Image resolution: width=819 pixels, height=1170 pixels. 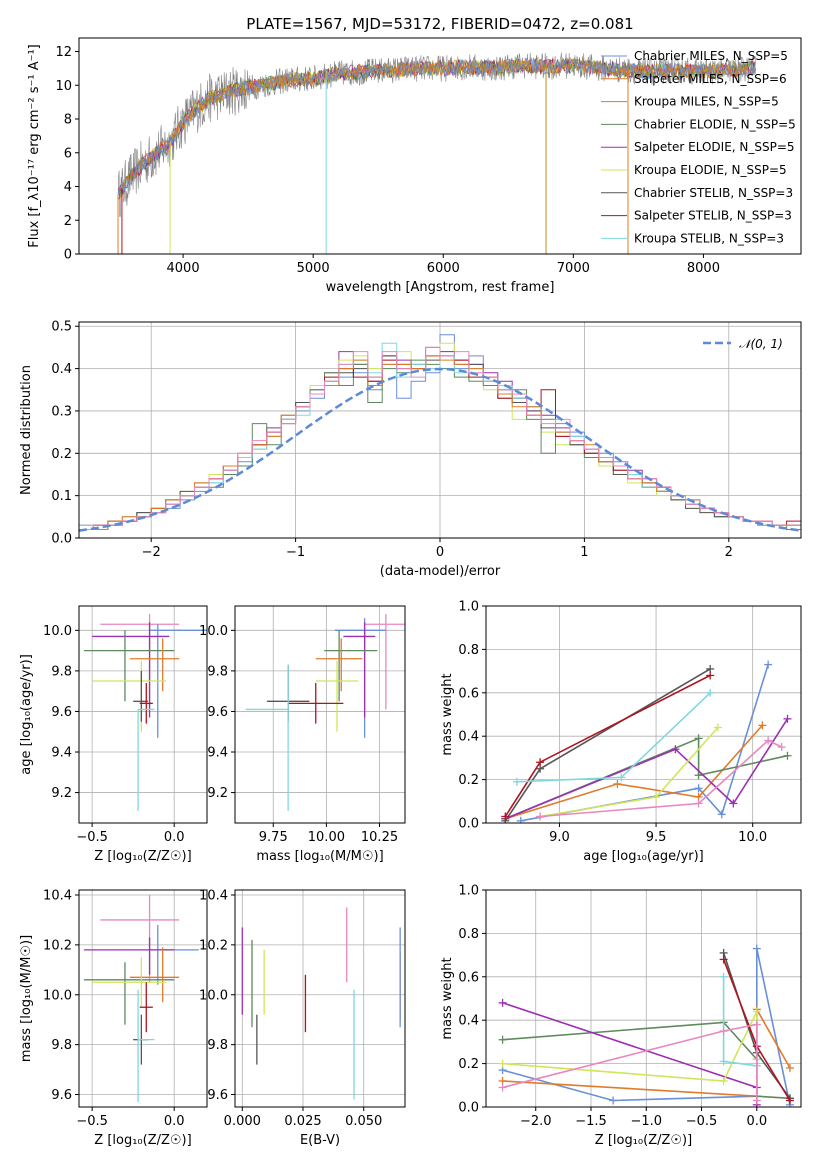 I want to click on x-tick-label: −0.5, so click(x=92, y=1121).